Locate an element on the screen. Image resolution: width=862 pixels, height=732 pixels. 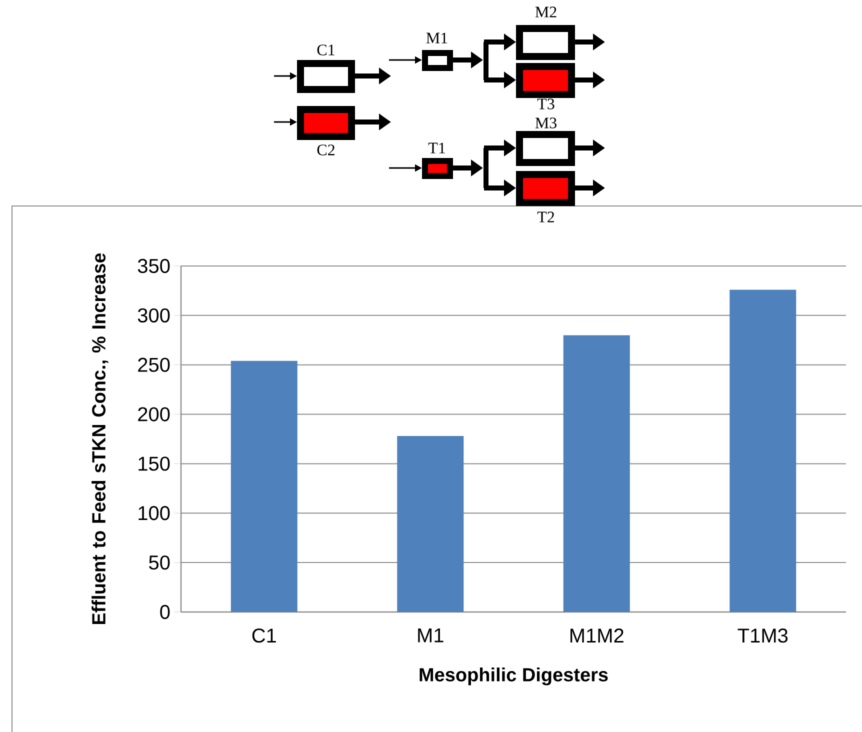
y-tick-label: 0 is located at coordinates (165, 612).